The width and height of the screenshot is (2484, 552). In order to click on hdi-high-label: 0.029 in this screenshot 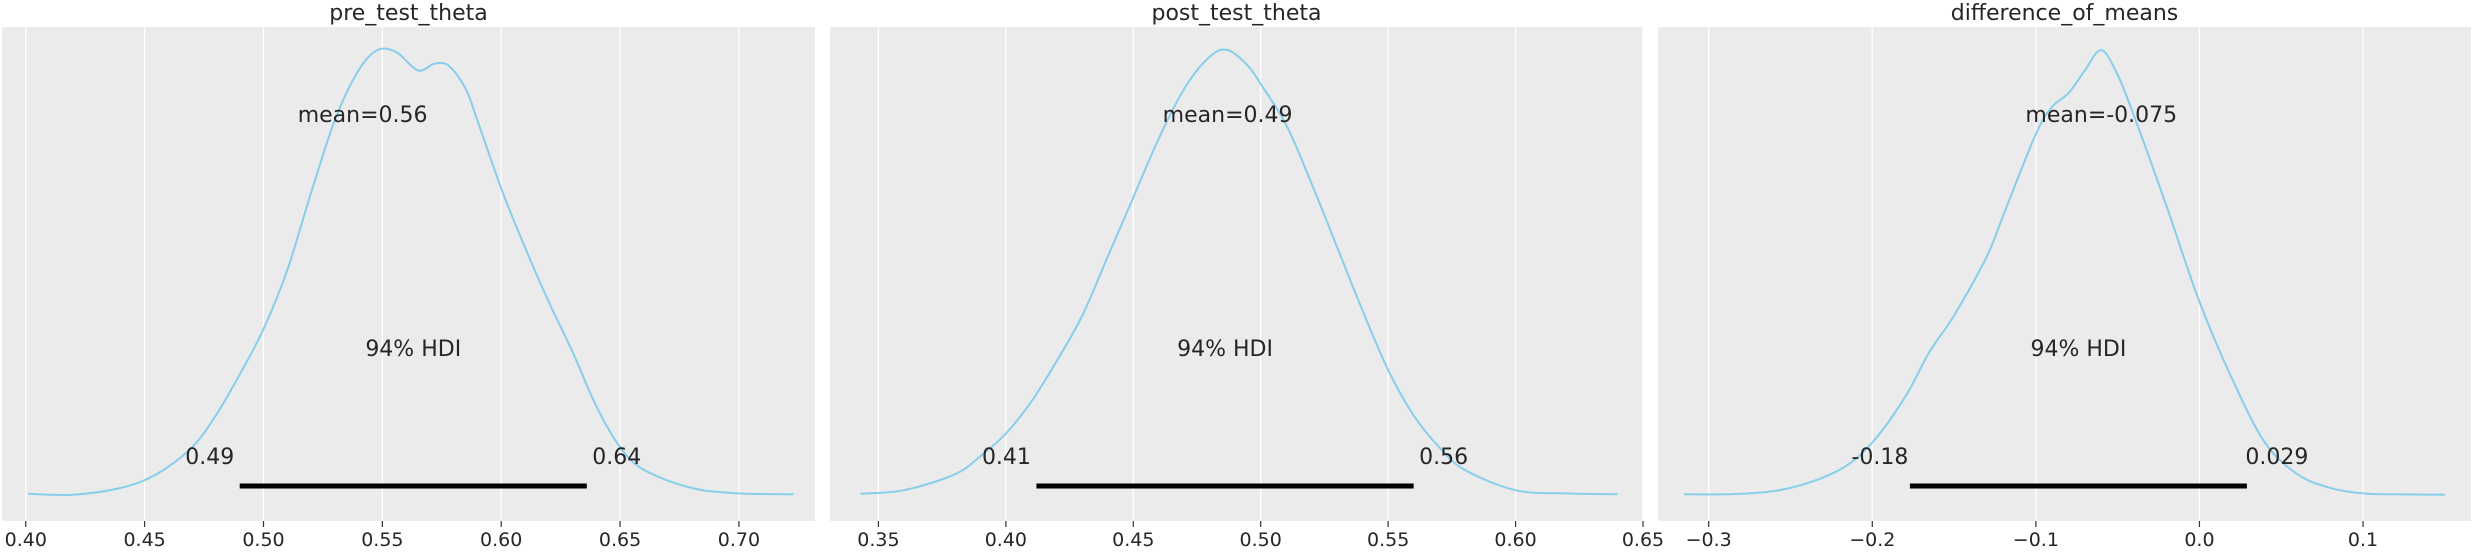, I will do `click(2276, 457)`.